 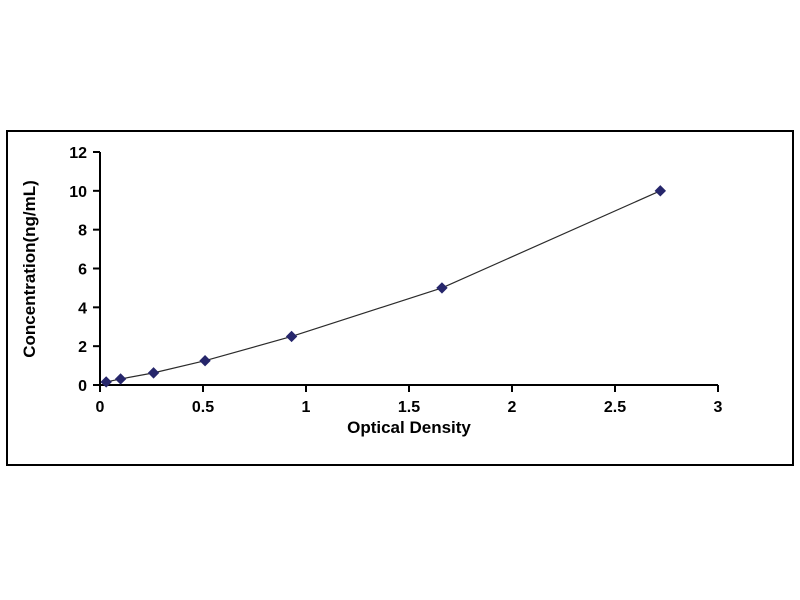 What do you see at coordinates (306, 407) in the screenshot?
I see `x-tick-label: 1` at bounding box center [306, 407].